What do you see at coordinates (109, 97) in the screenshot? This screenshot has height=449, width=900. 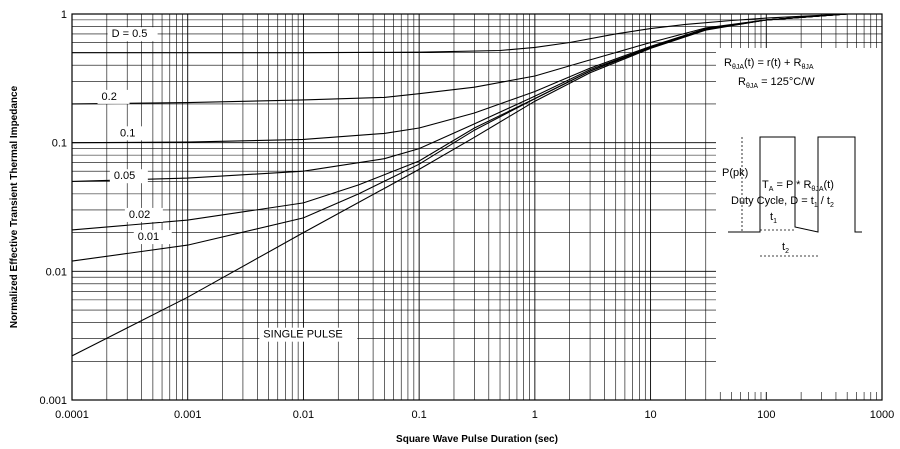 I see `series-label: 0.2` at bounding box center [109, 97].